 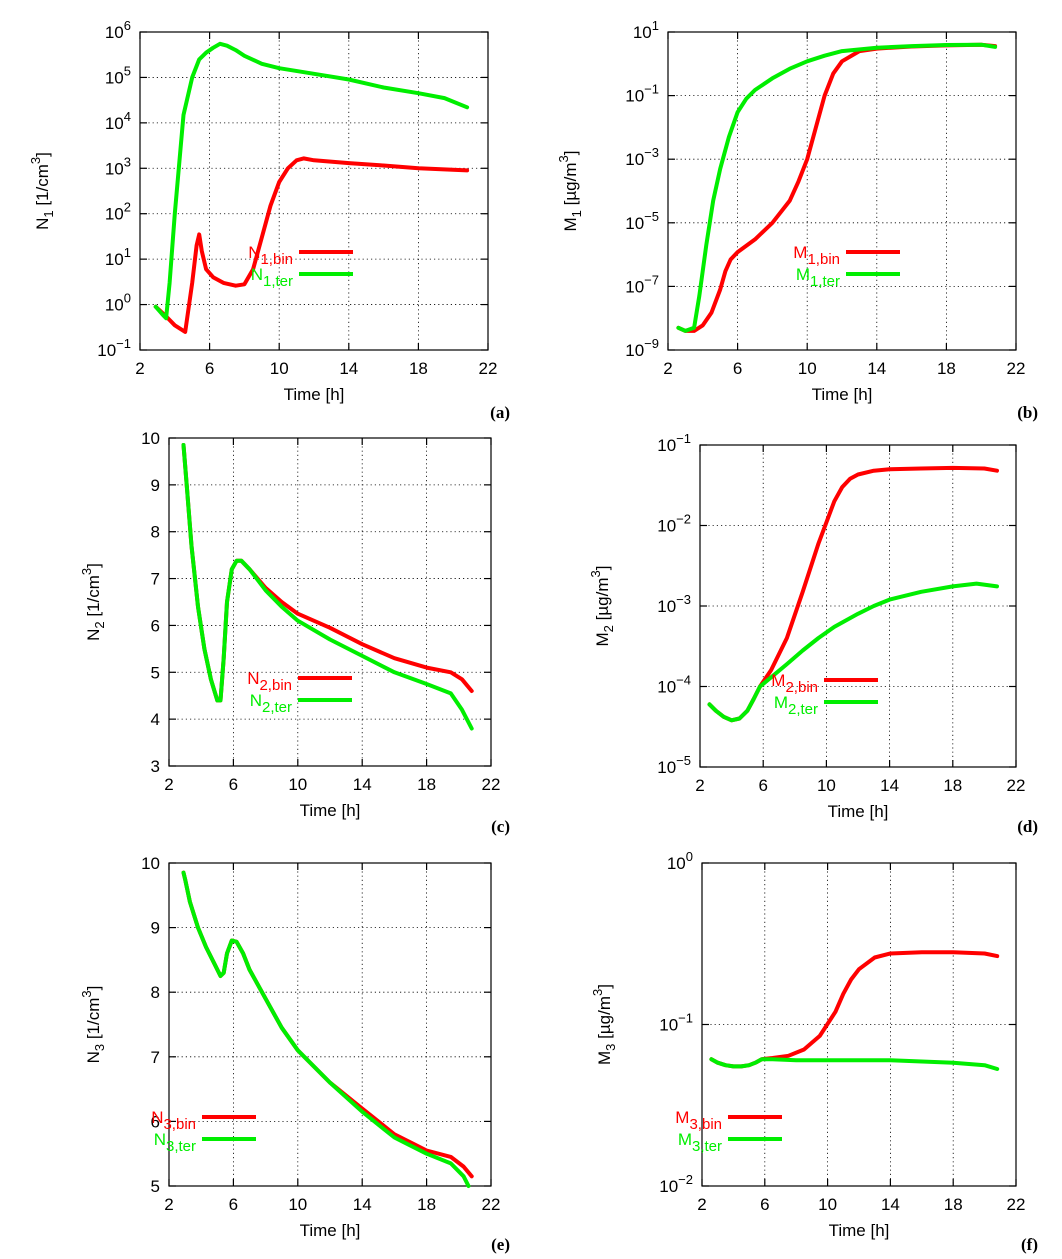 I want to click on series-line-M2,bin, so click(x=853, y=594).